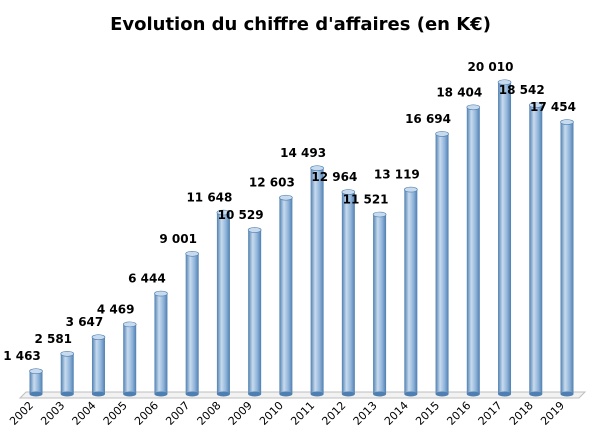 This screenshot has height=443, width=601. I want to click on value-label-2005: 4 469, so click(116, 309).